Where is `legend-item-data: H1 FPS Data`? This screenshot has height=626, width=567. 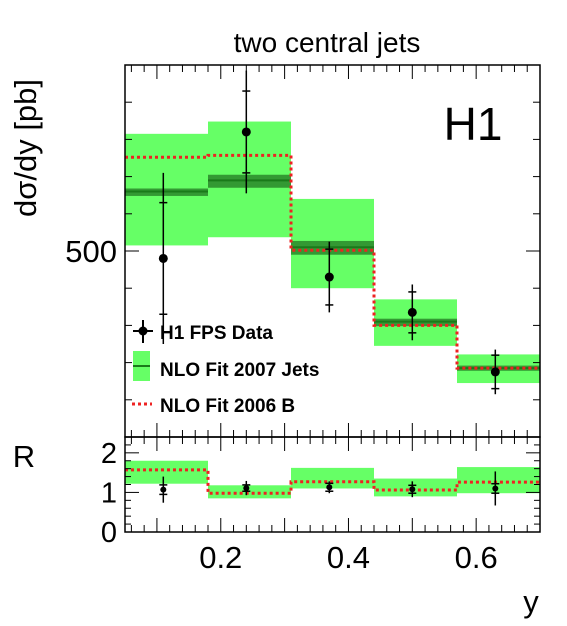
legend-item-data: H1 FPS Data is located at coordinates (203, 332).